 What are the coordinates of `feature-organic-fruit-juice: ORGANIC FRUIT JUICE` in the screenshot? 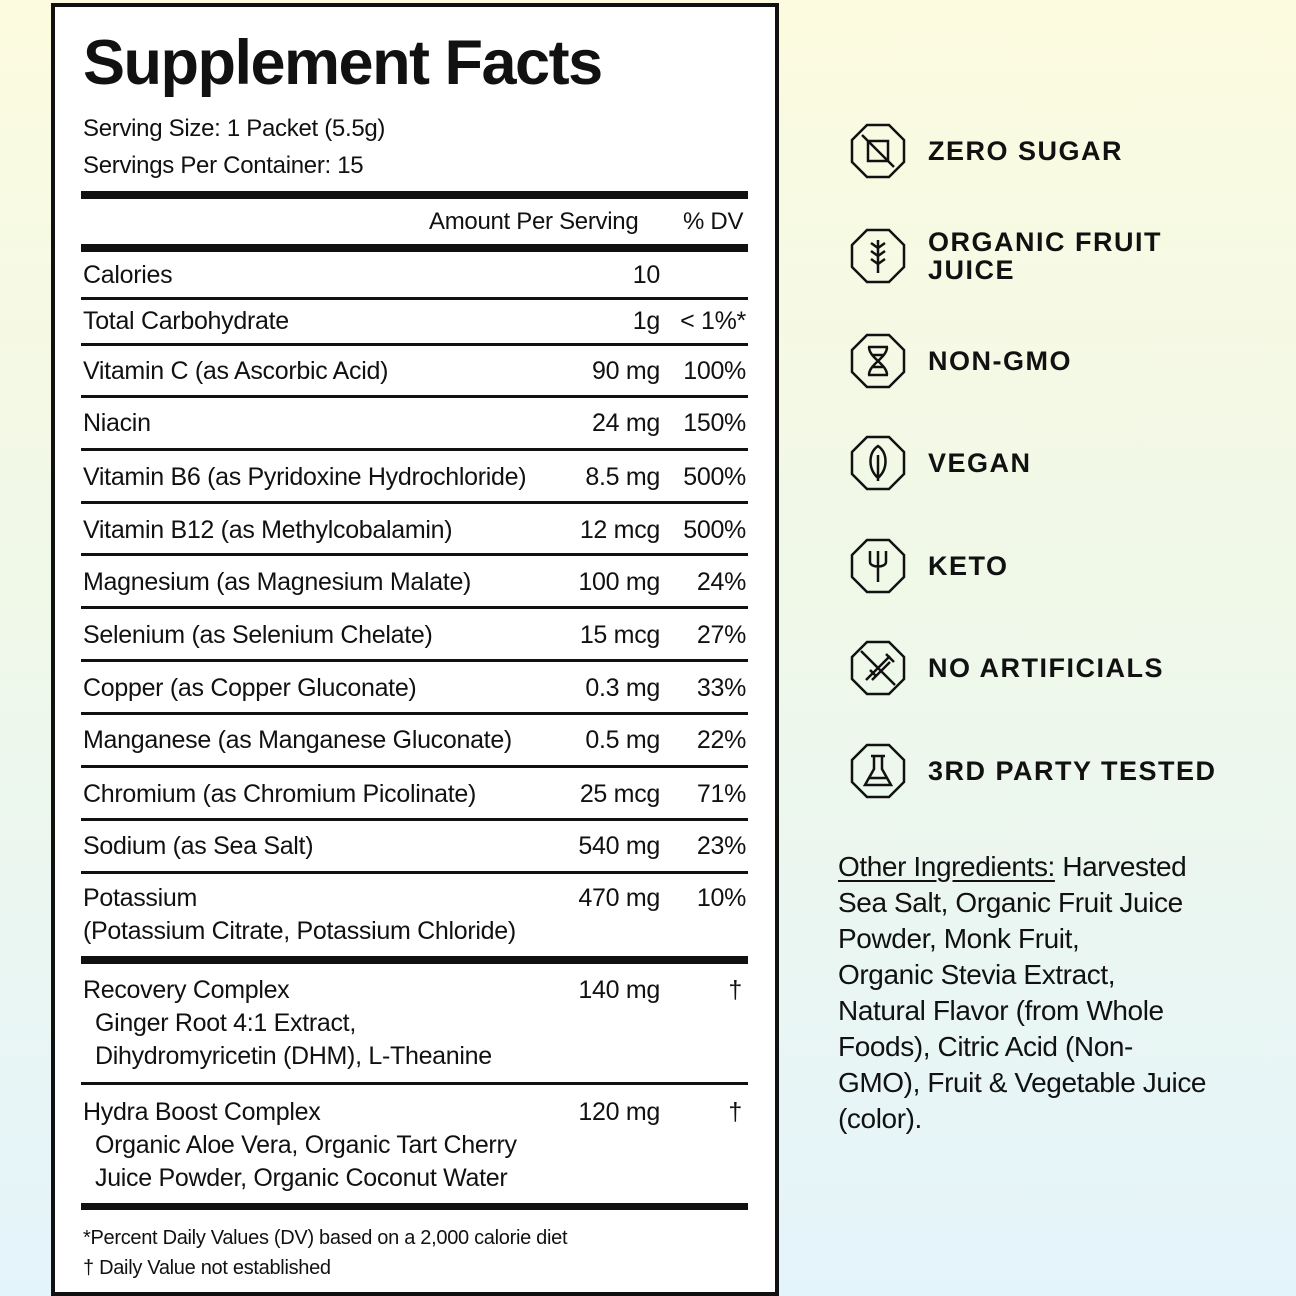 It's located at (1058, 256).